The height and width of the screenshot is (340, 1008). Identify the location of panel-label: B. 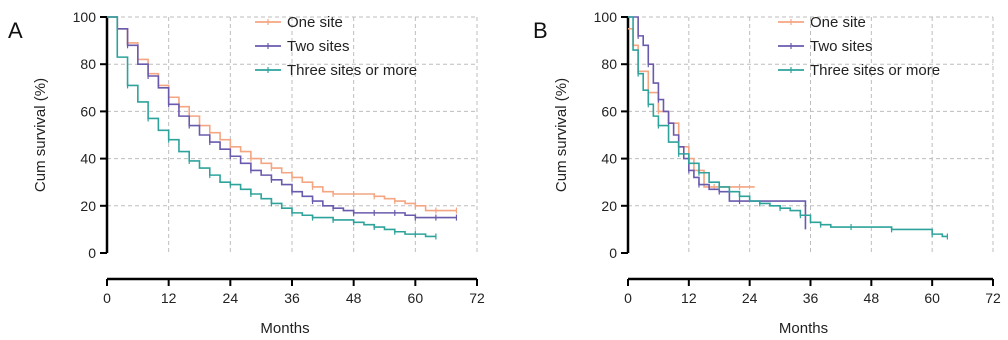
(540, 30).